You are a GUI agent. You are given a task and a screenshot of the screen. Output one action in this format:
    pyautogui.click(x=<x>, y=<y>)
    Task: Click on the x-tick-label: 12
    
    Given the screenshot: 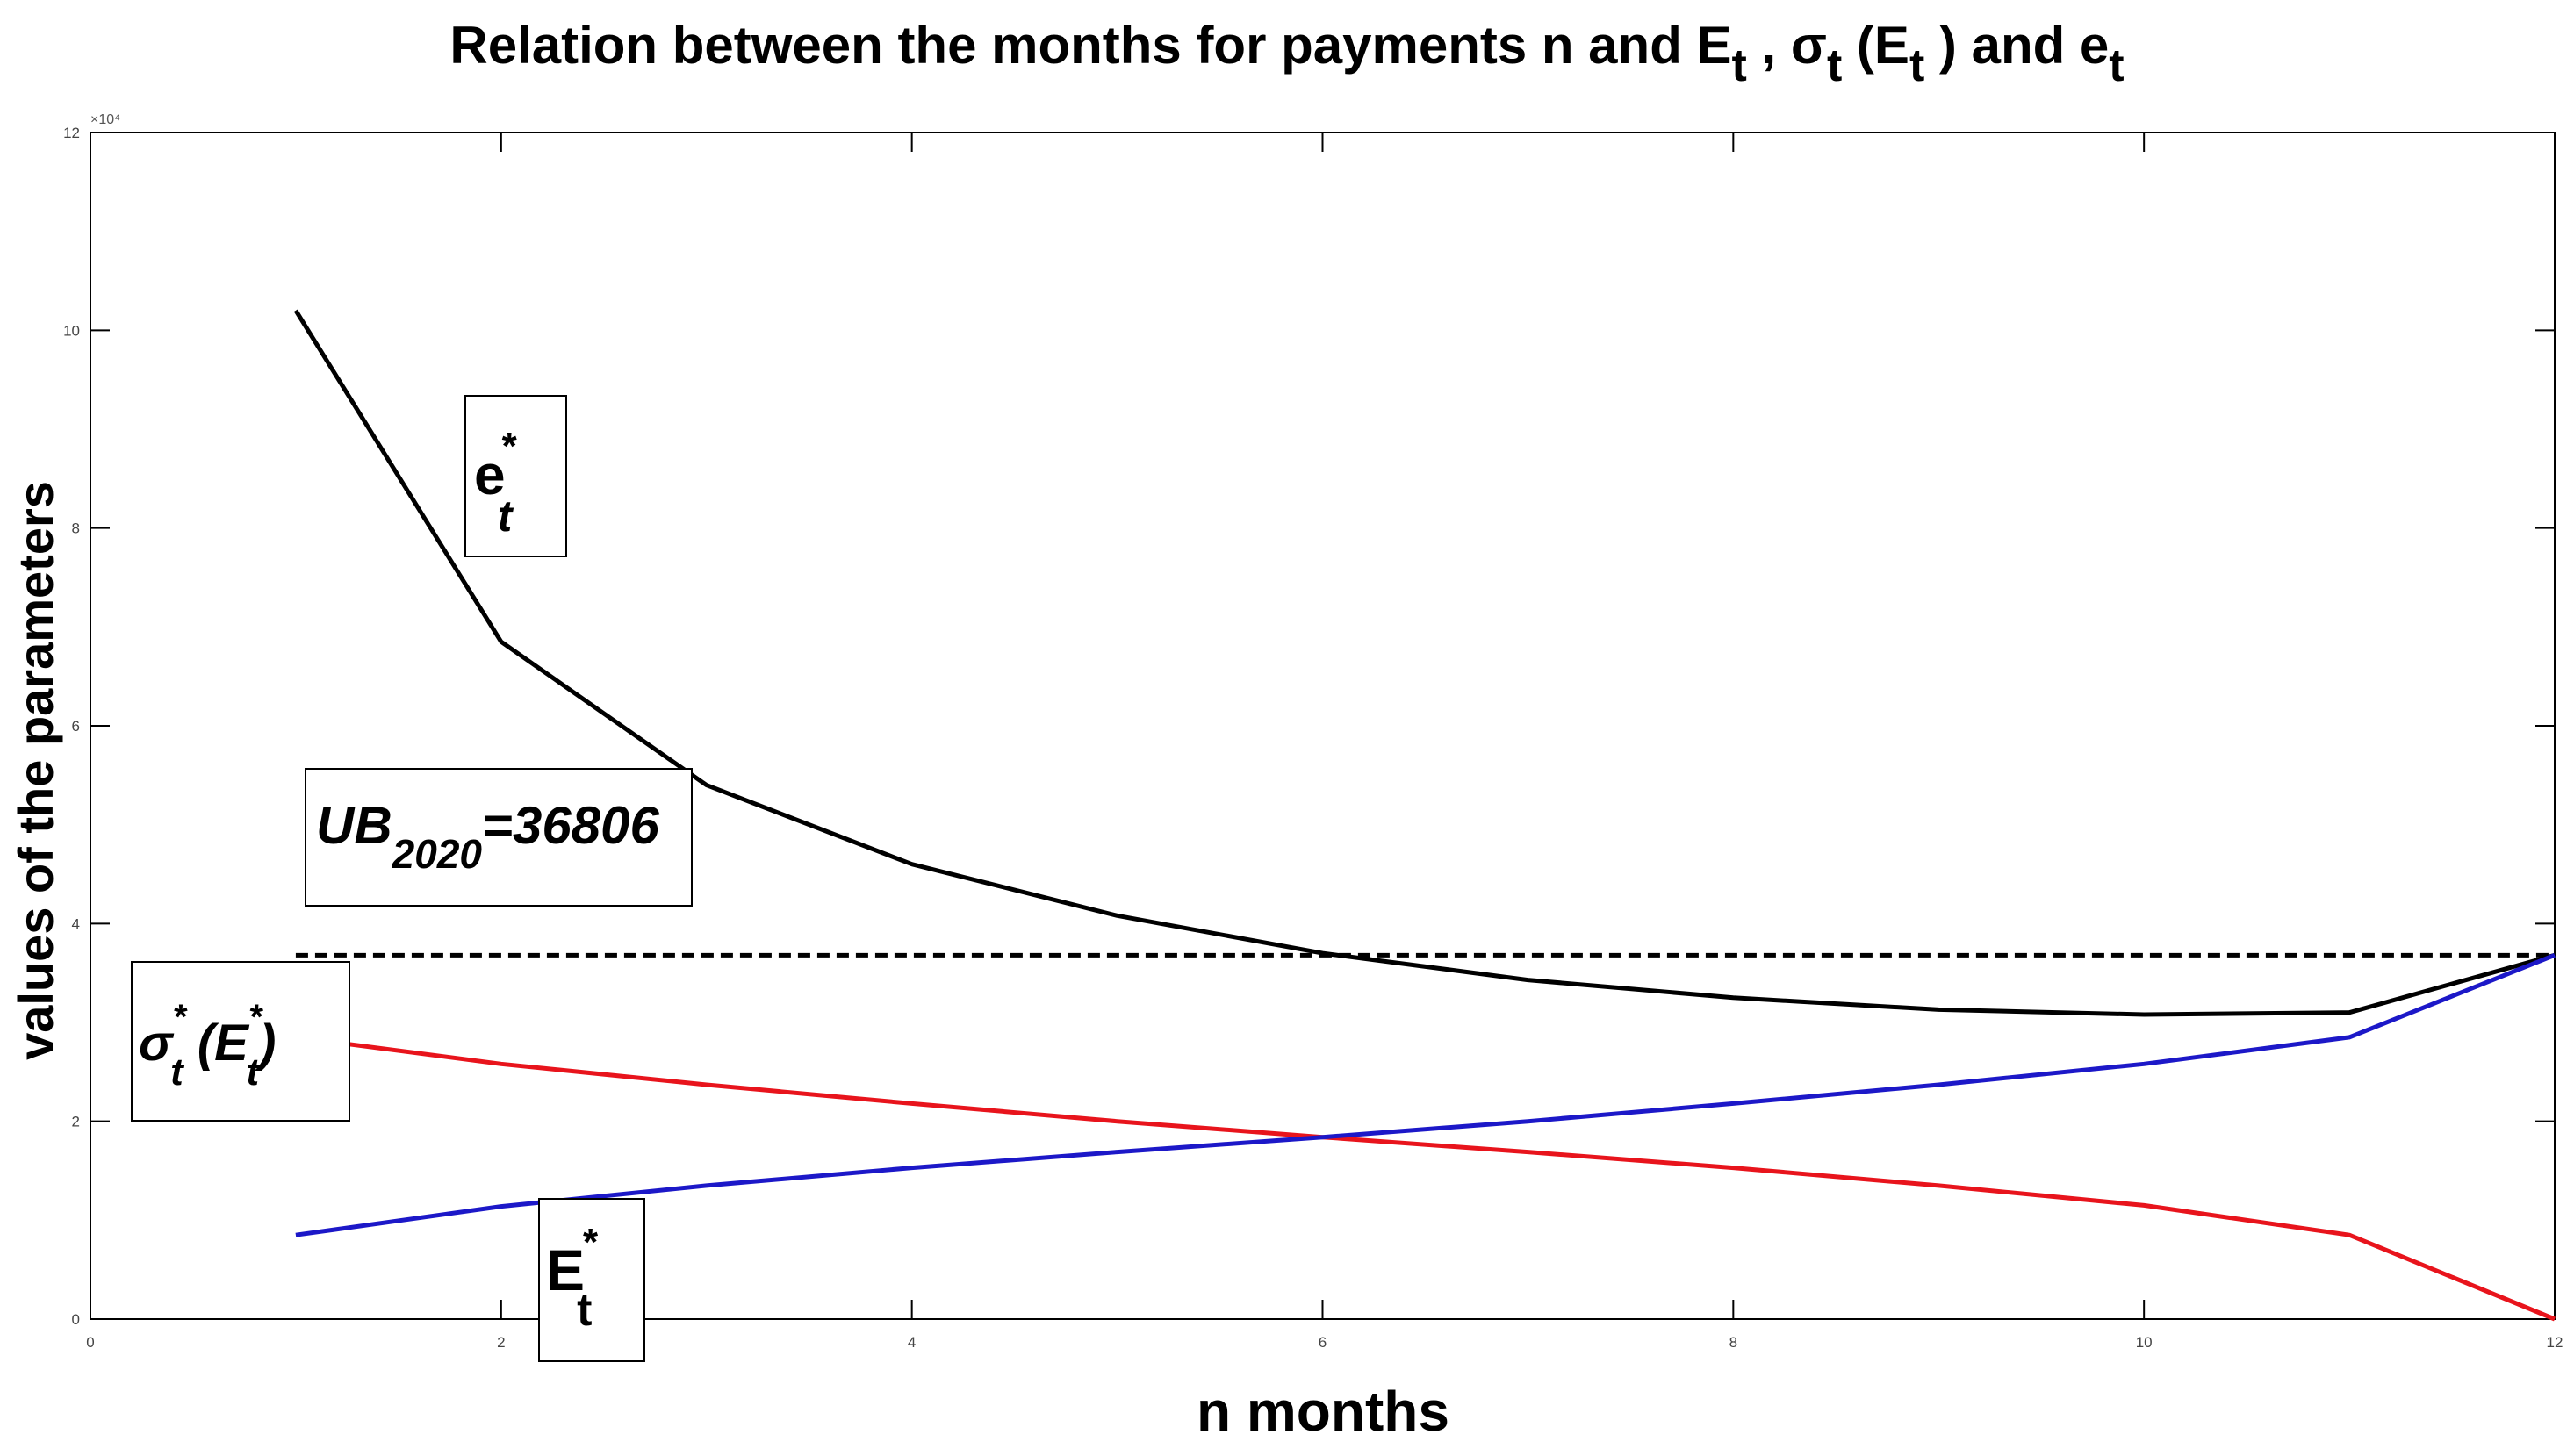 What is the action you would take?
    pyautogui.click(x=2555, y=1342)
    